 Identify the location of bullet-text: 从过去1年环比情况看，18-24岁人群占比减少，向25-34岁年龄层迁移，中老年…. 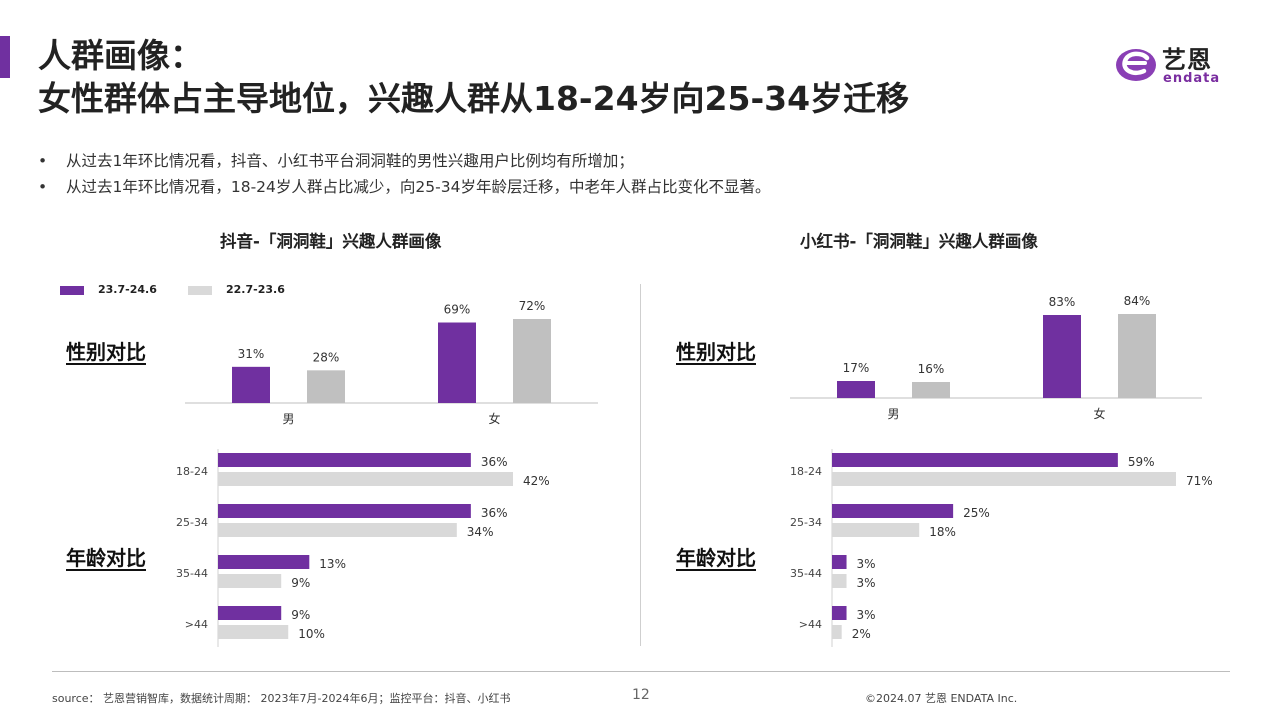
(418, 187).